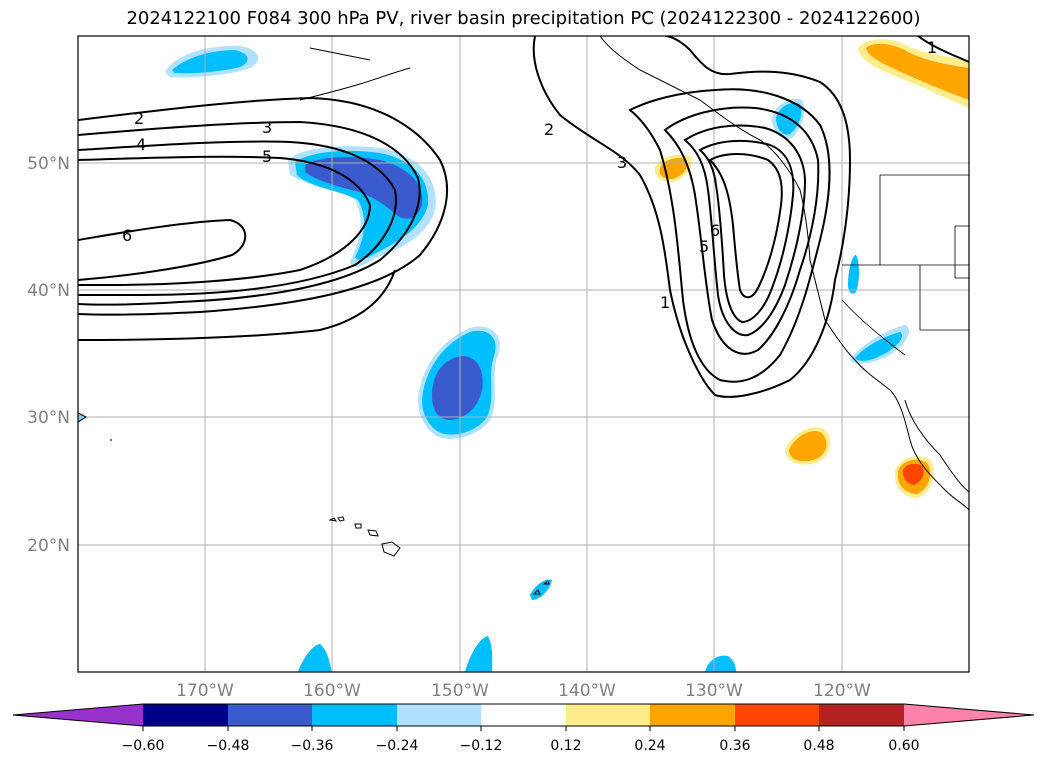 The image size is (1047, 765). I want to click on colorbar-extend-max, so click(969, 715).